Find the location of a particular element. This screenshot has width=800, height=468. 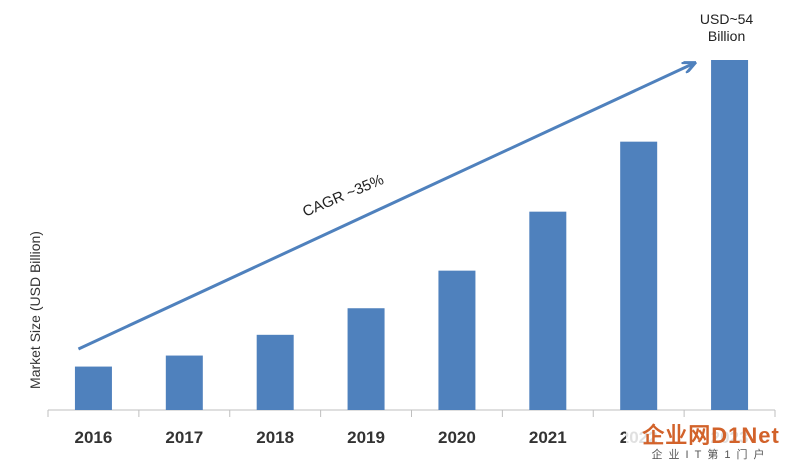

x-tick-label-2017: 2017 is located at coordinates (184, 437).